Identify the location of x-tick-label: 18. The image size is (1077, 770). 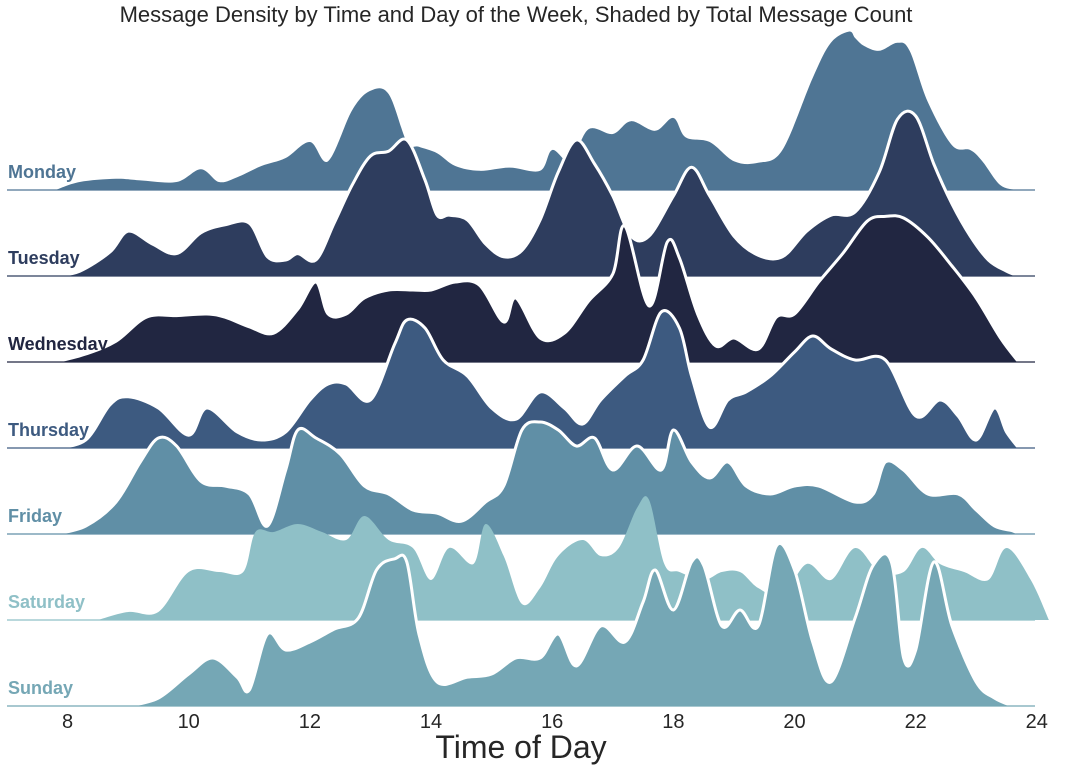
(673, 722).